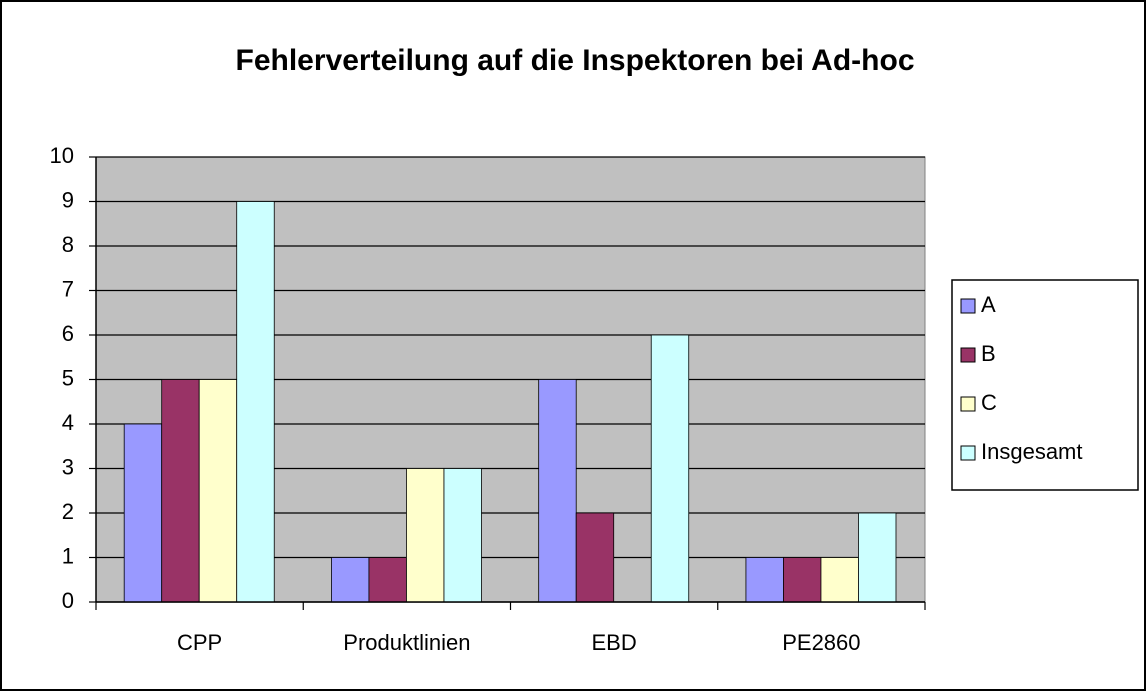 This screenshot has height=691, width=1146. I want to click on y-tick-label: 9, so click(68, 199).